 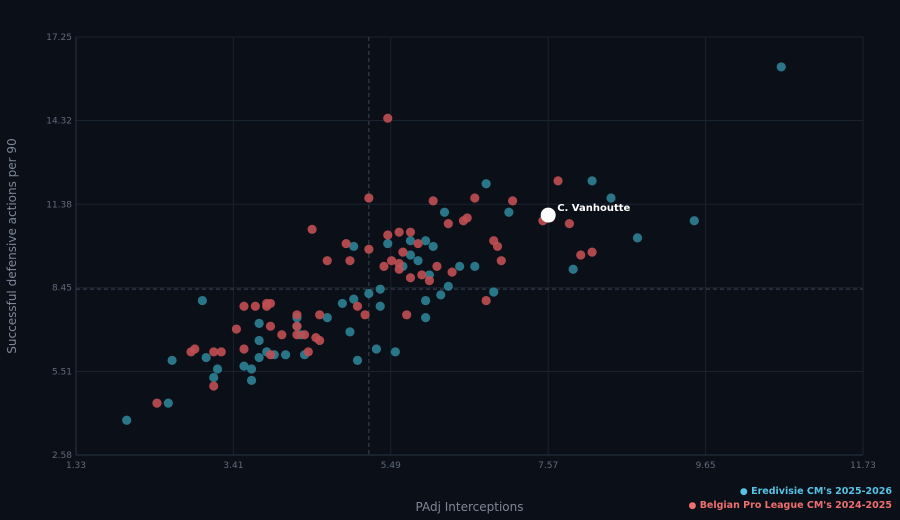 I want to click on x-tick-label: 7.57, so click(x=548, y=466).